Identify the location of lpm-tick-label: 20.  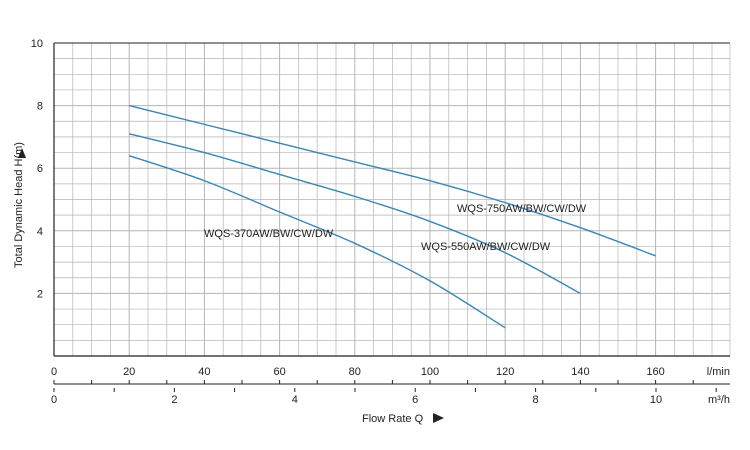
(129, 372).